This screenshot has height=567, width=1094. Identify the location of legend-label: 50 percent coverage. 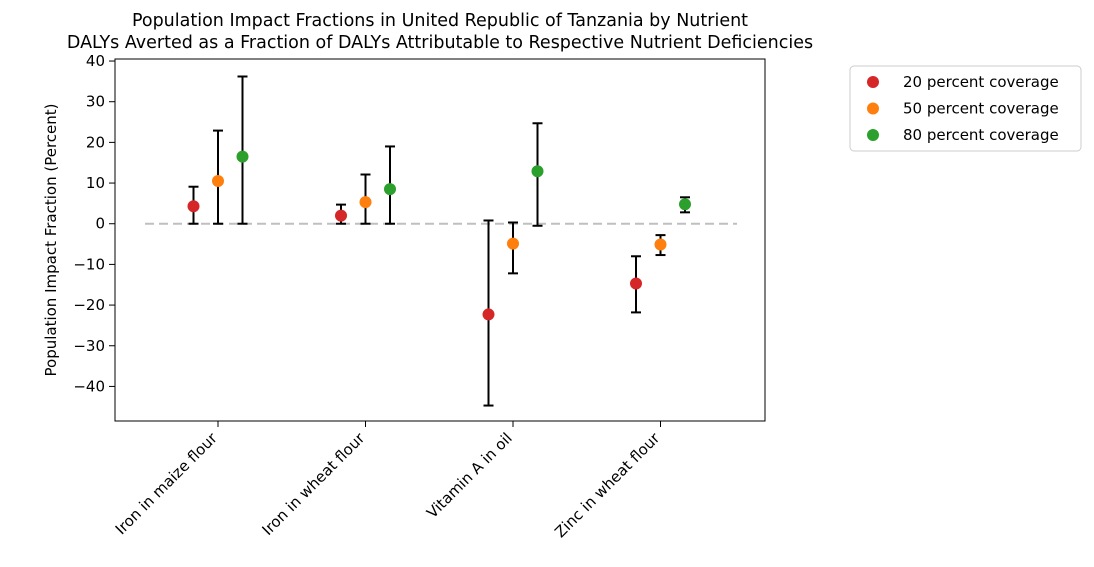
(981, 109).